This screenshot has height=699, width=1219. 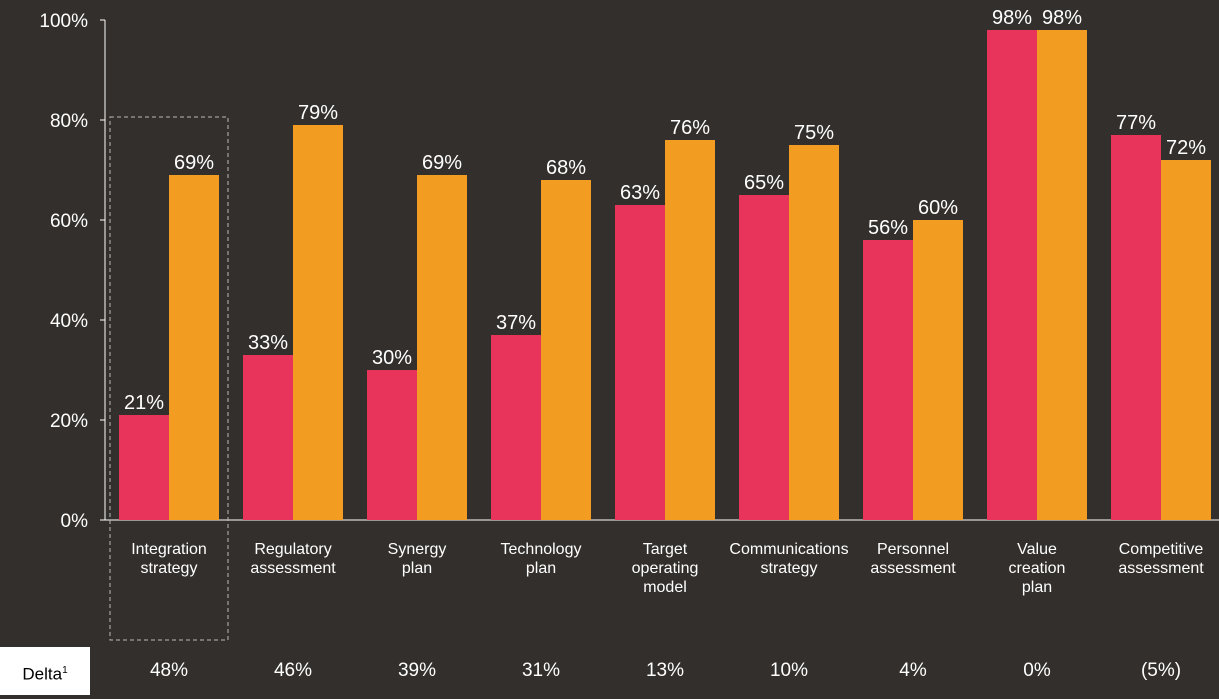 I want to click on y-tick-label: 0%, so click(x=75, y=521).